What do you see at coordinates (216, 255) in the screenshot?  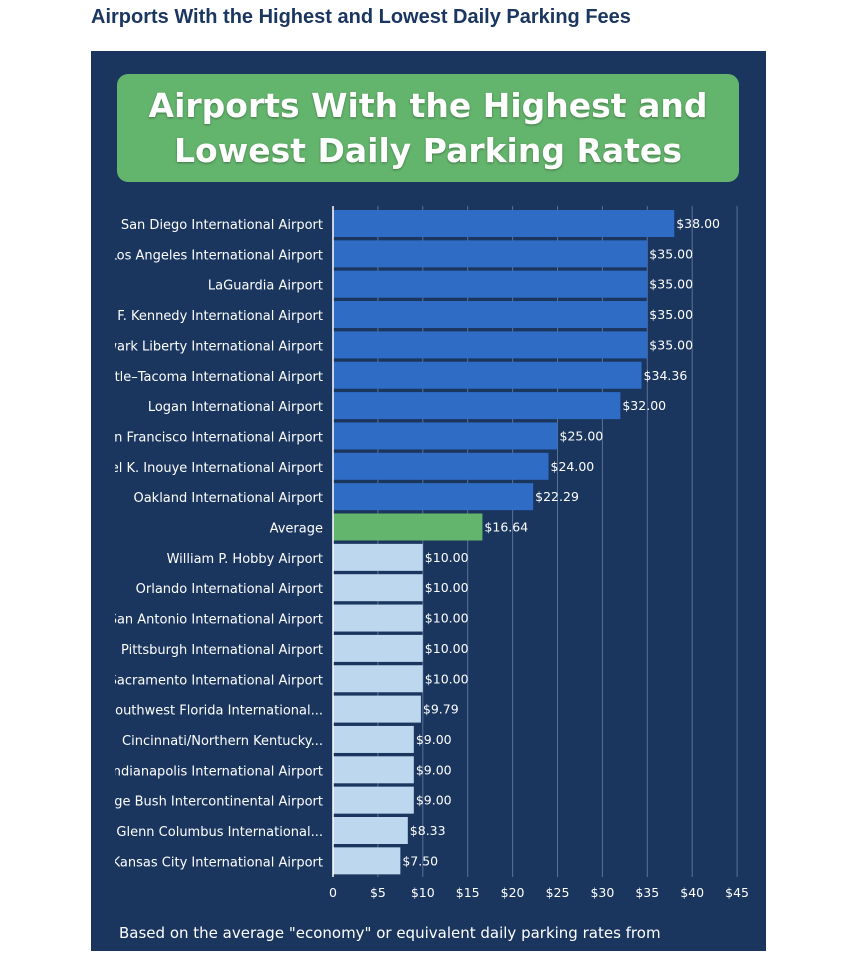 I see `category-label: Los Angeles International Airport` at bounding box center [216, 255].